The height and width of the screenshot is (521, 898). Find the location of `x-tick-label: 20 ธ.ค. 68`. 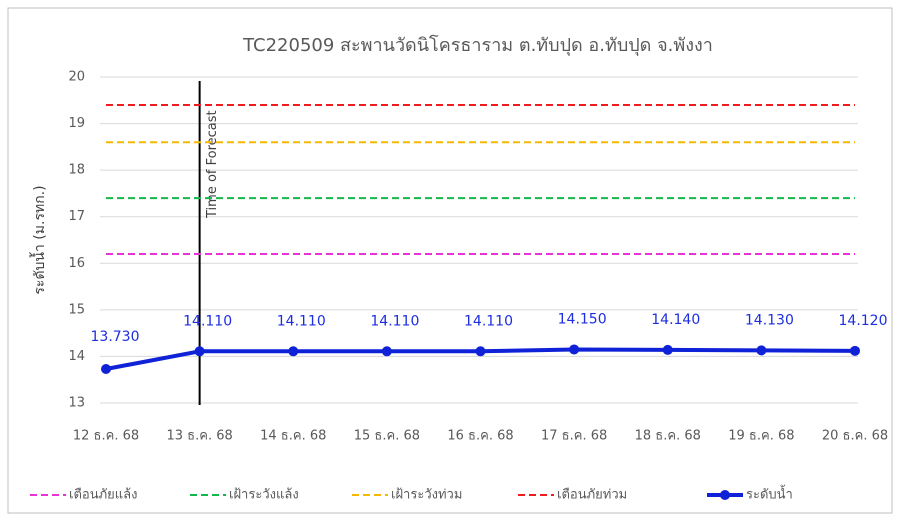

x-tick-label: 20 ธ.ค. 68 is located at coordinates (855, 436).